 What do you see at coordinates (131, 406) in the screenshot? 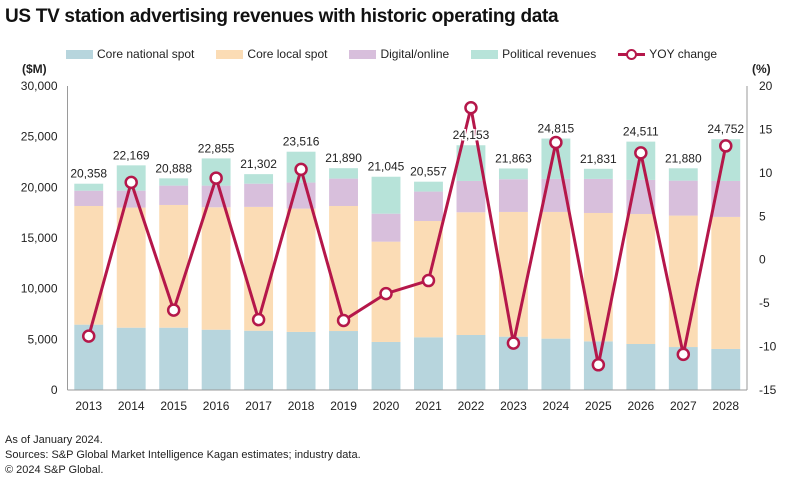
I see `x-tick-label: 2014` at bounding box center [131, 406].